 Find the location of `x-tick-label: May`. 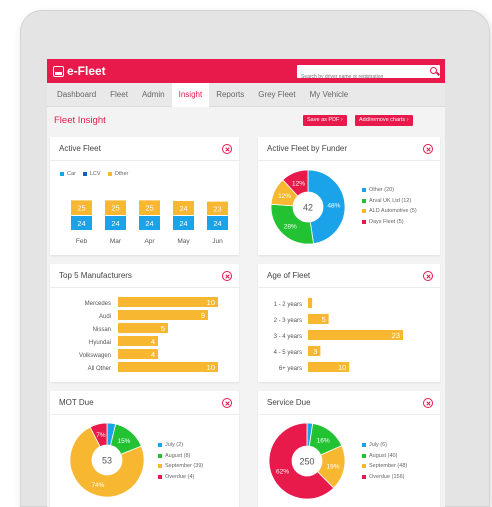

x-tick-label: May is located at coordinates (183, 241).